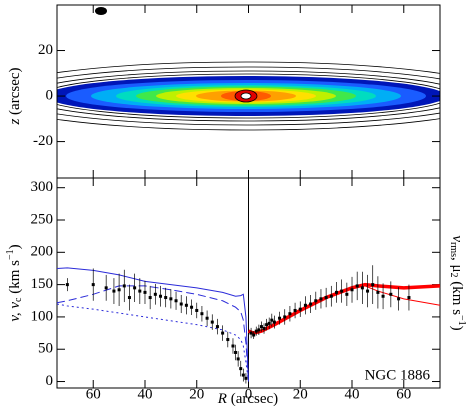 This screenshot has width=469, height=409. Describe the element at coordinates (14, 282) in the screenshot. I see `bottom-y-label: v, vc (km s−1)` at that location.